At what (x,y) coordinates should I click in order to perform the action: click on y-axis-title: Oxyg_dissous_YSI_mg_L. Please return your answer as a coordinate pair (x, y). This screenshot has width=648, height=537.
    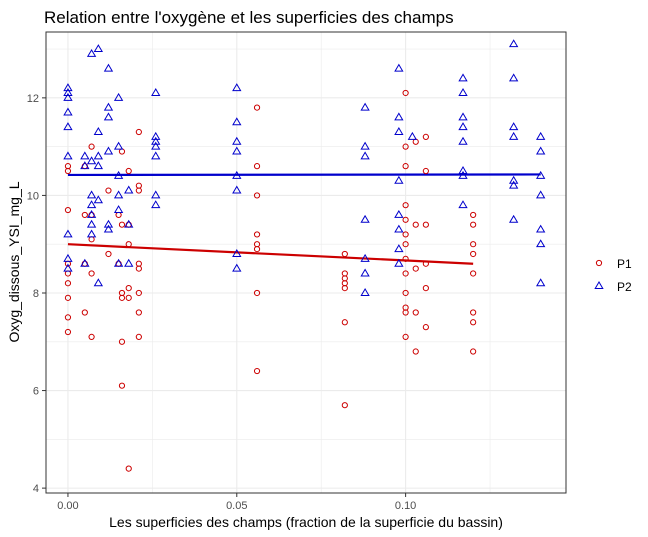
    Looking at the image, I should click on (14, 261).